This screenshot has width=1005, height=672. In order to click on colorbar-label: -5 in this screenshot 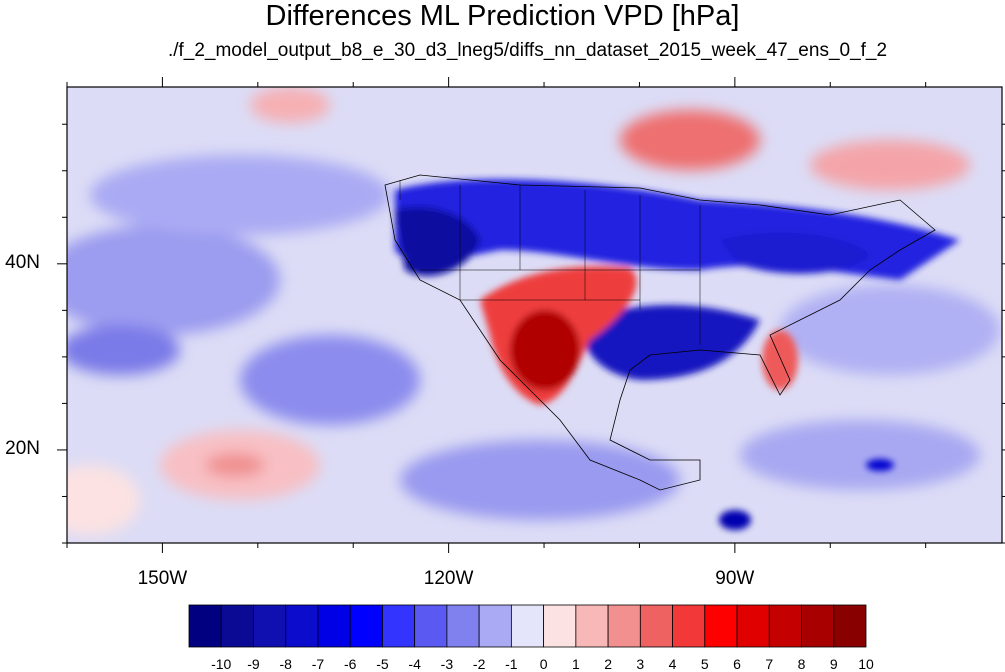, I will do `click(382, 664)`.